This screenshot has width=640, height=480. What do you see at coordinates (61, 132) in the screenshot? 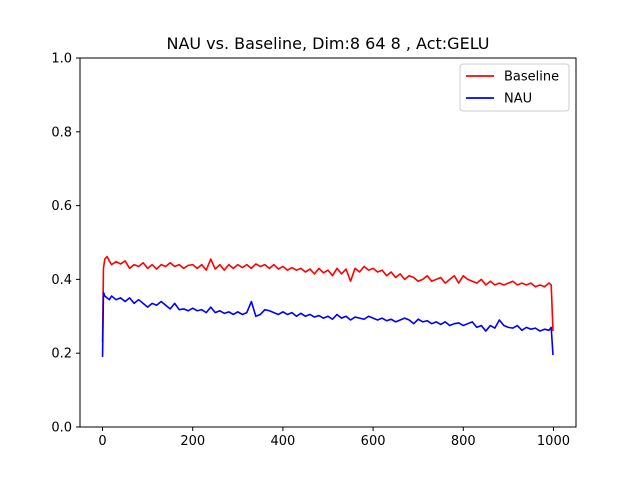
I see `y-tick-label: 0.8` at bounding box center [61, 132].